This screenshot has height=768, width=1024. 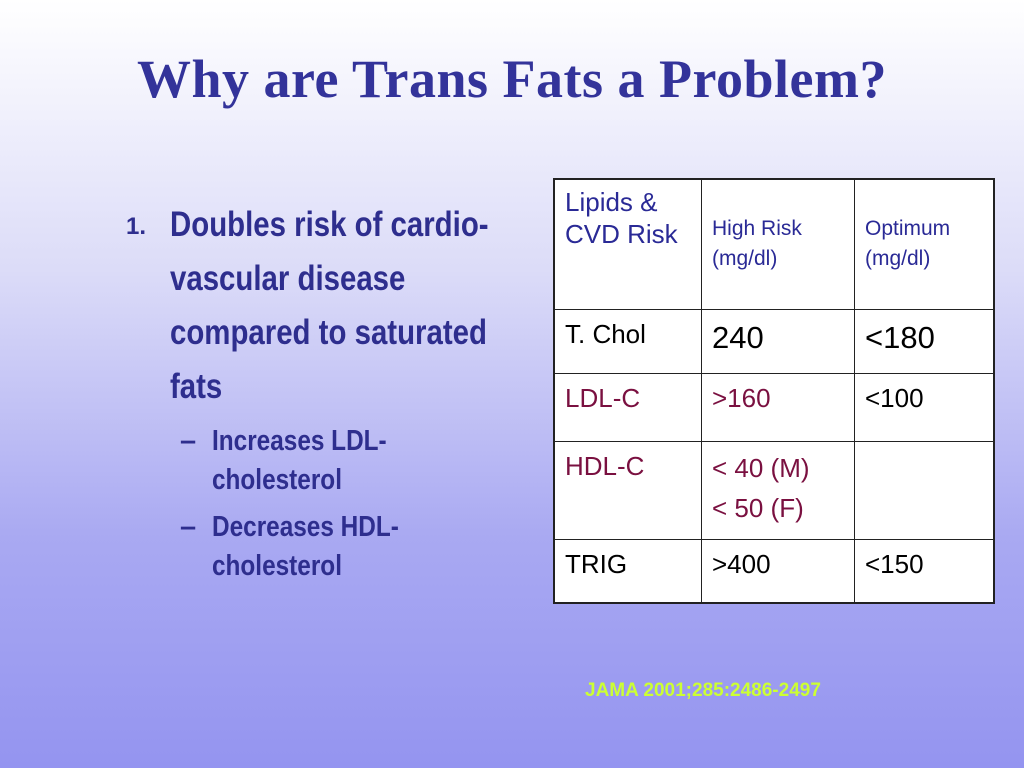 What do you see at coordinates (924, 571) in the screenshot?
I see `row-optimum-cell: <150` at bounding box center [924, 571].